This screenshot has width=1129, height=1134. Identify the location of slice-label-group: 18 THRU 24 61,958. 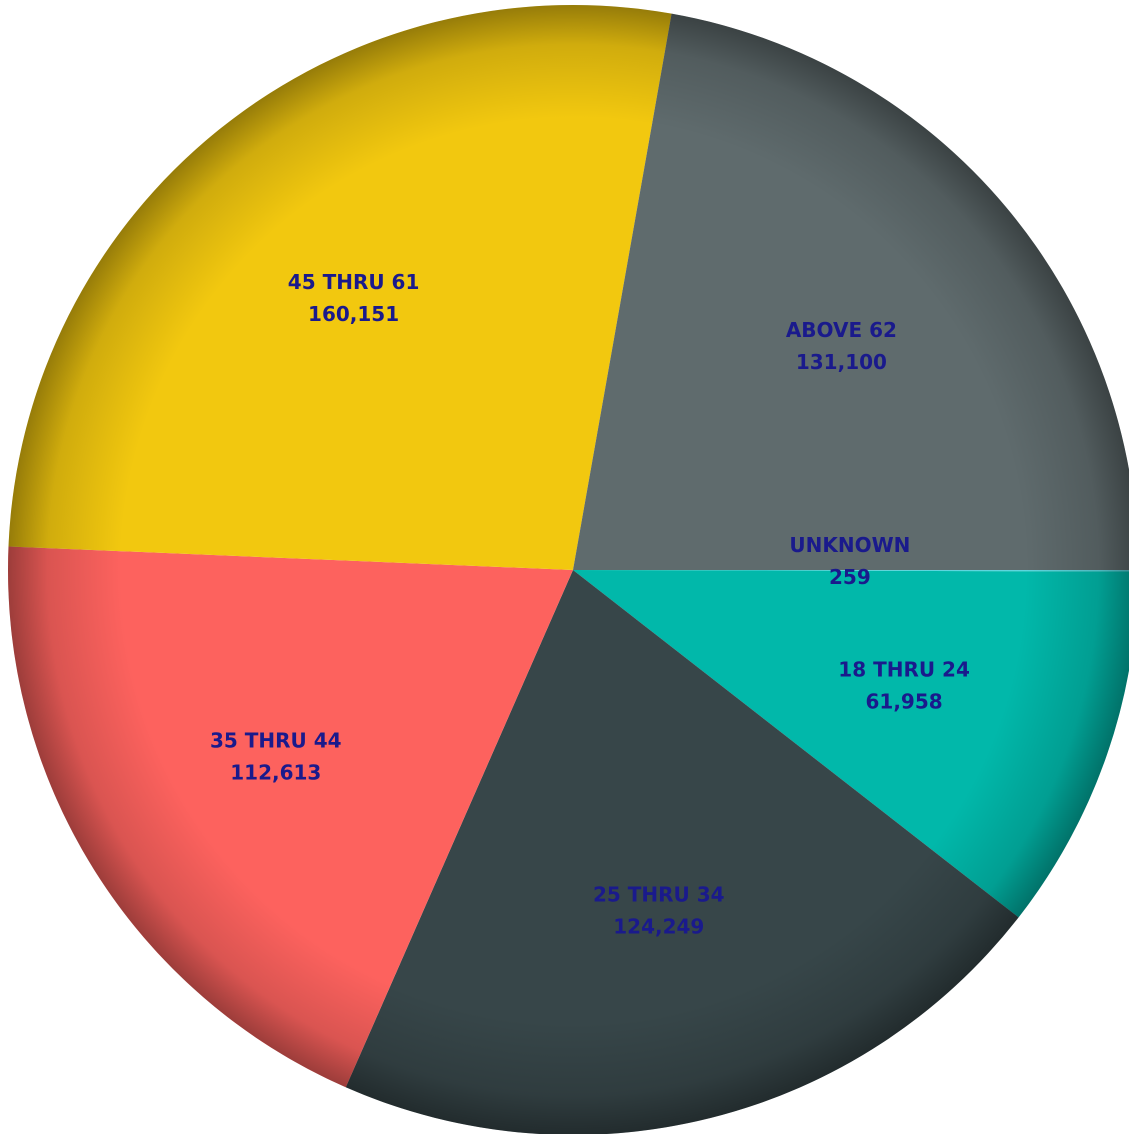
(904, 685).